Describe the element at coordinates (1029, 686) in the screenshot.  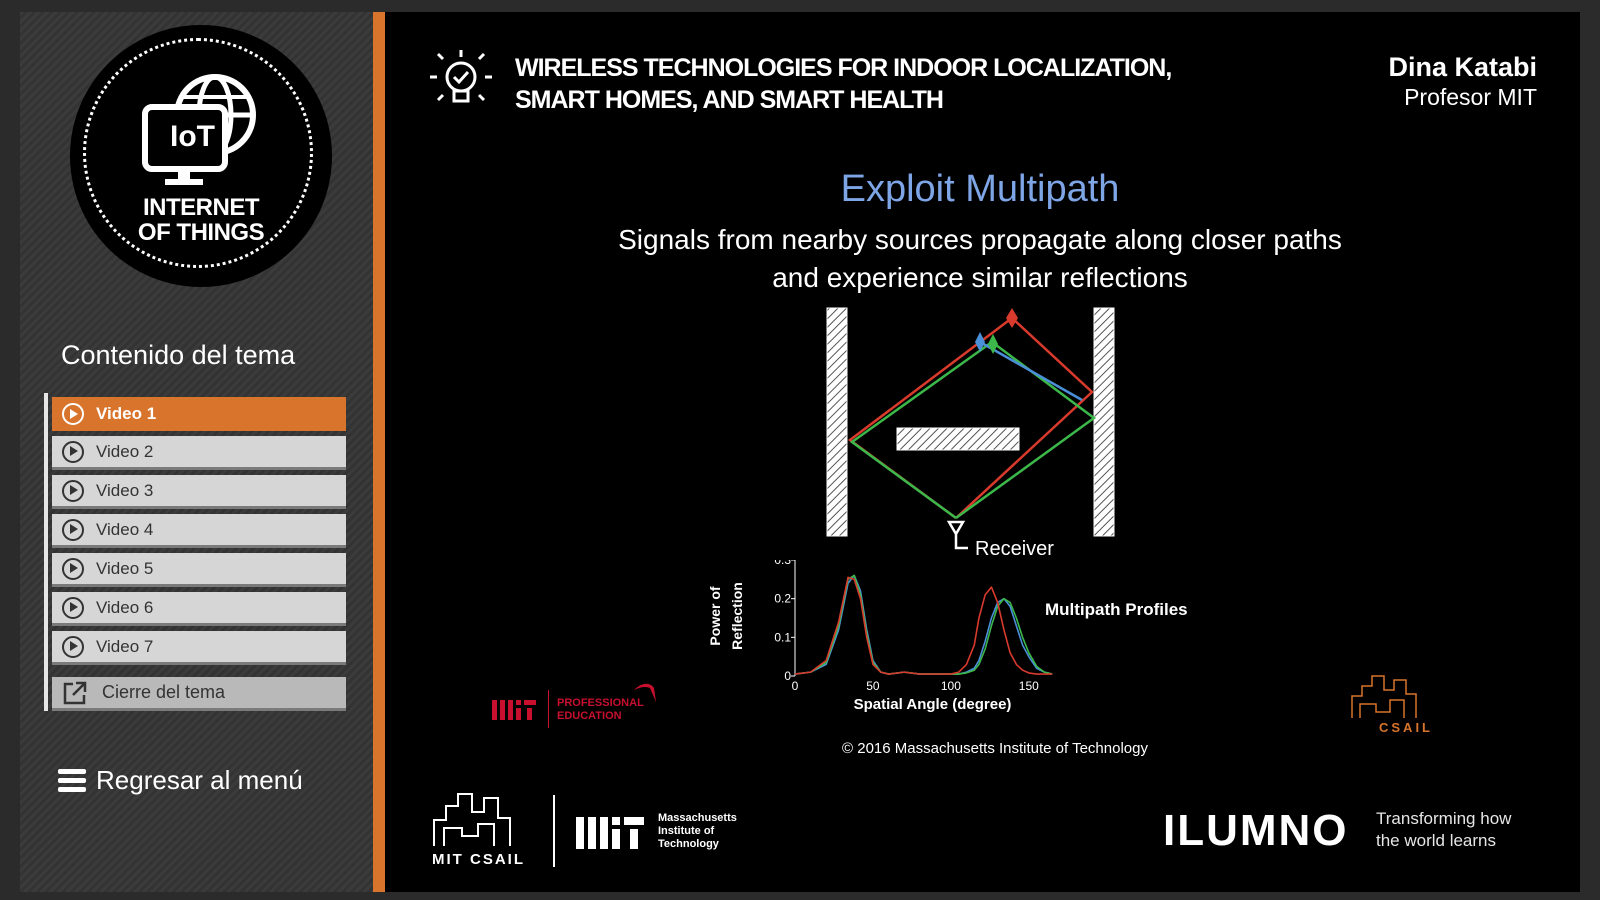
I see `x-tick-label: 150` at that location.